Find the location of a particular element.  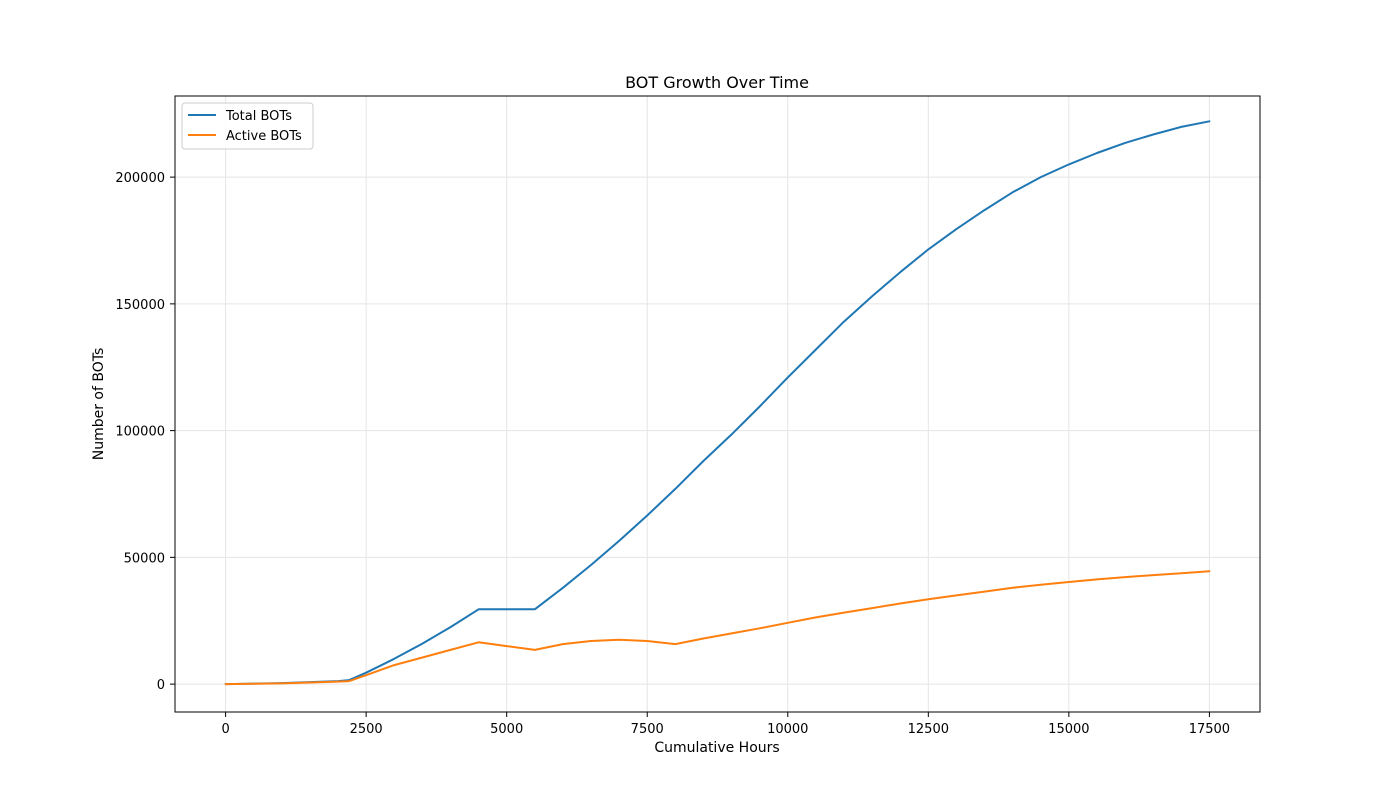

x-axis-title: Cumulative Hours is located at coordinates (716, 748).